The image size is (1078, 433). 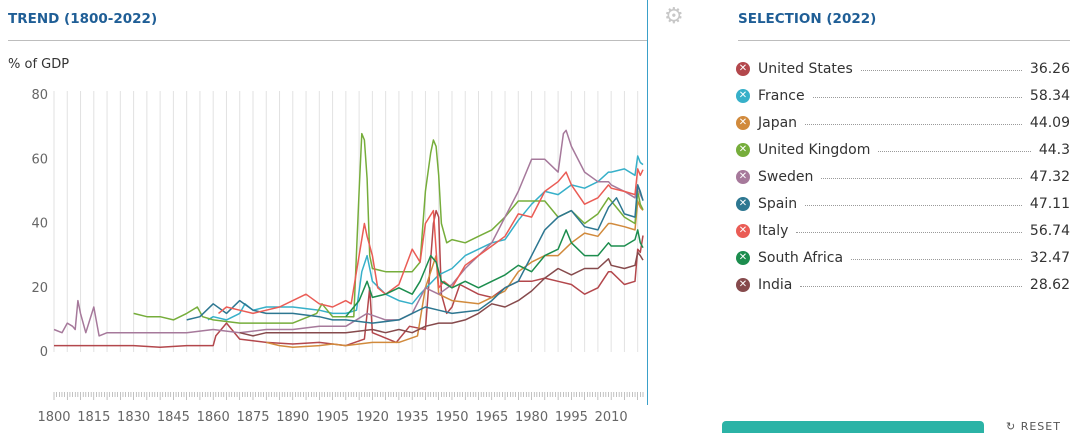 What do you see at coordinates (773, 230) in the screenshot?
I see `legend-item-name: Italy` at bounding box center [773, 230].